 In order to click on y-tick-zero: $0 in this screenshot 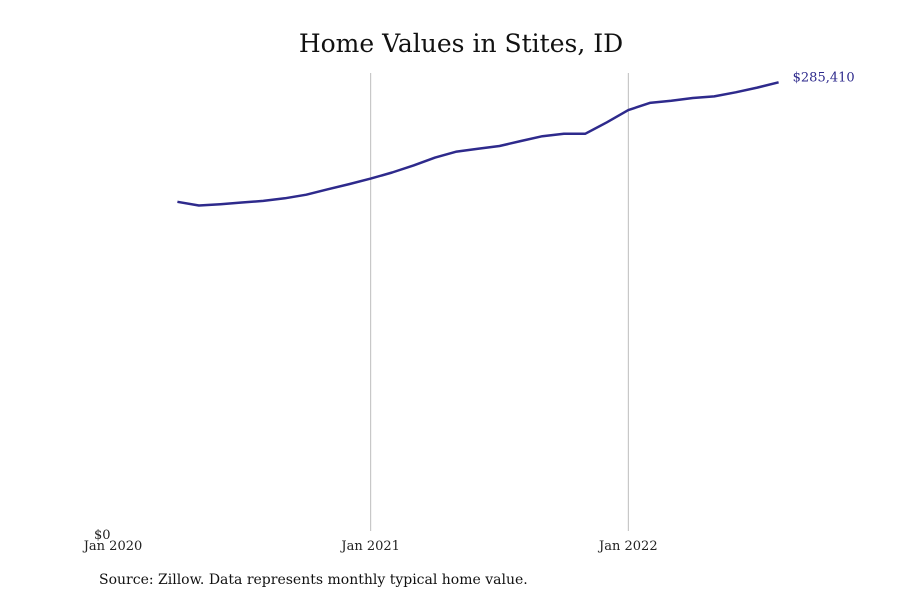, I will do `click(102, 535)`.